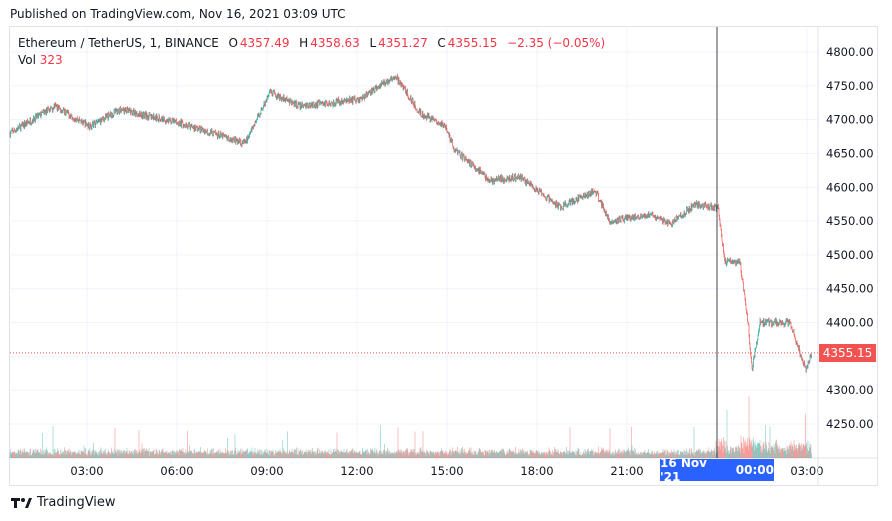 The width and height of the screenshot is (892, 521). I want to click on crosshair-date: 16 Nov '21, so click(683, 470).